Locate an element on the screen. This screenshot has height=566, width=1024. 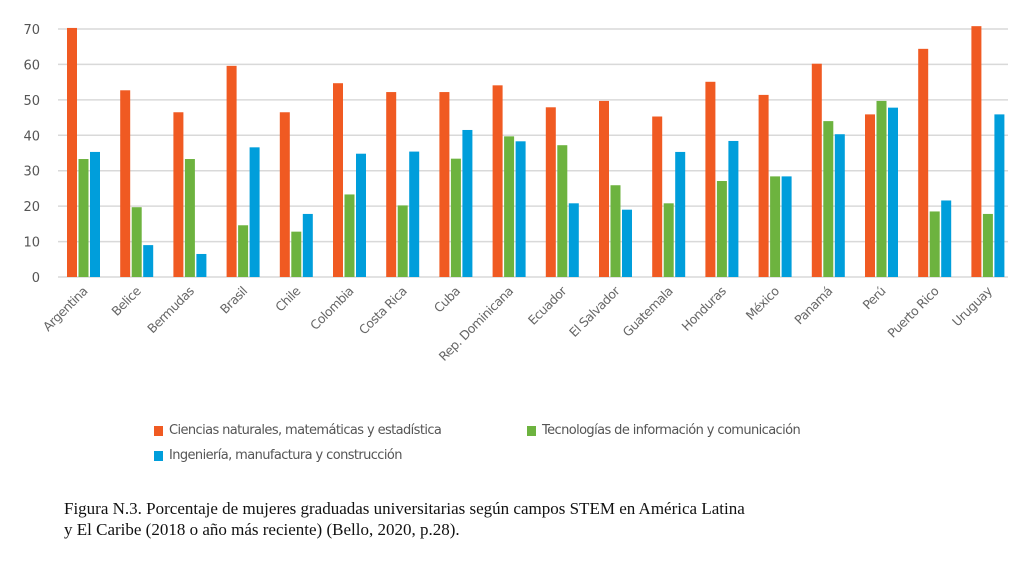
x-tick-label: El Salvador is located at coordinates (594, 311).